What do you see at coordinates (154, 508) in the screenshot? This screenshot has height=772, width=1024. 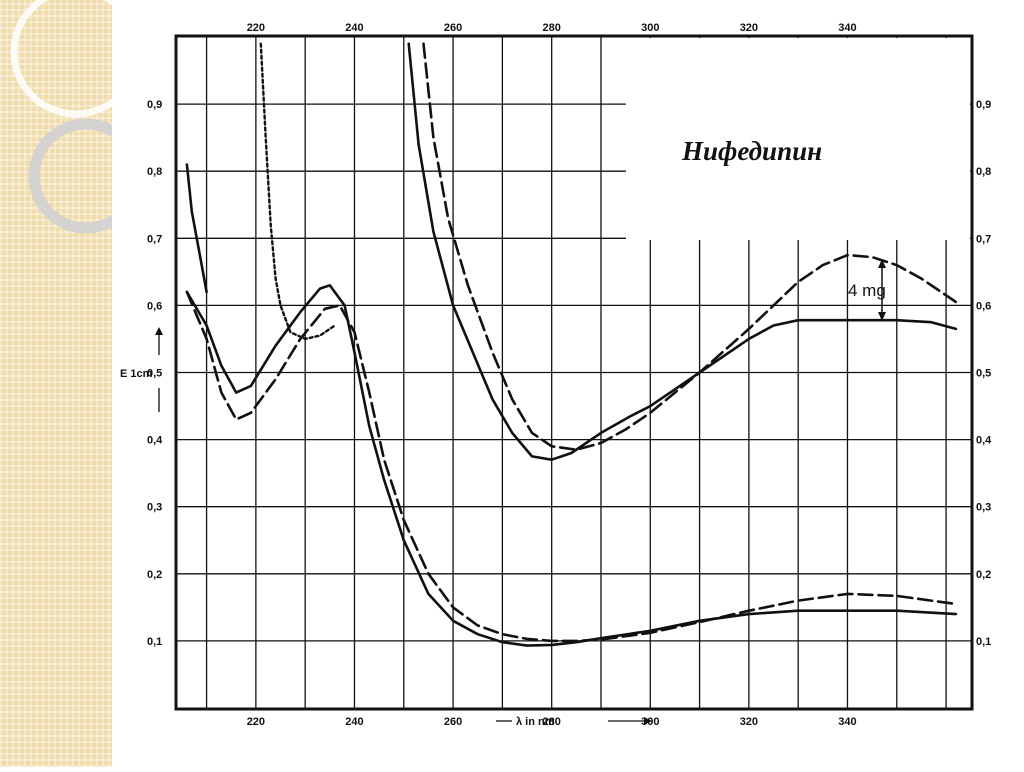 I see `y-tick-label-left: 0,3` at bounding box center [154, 508].